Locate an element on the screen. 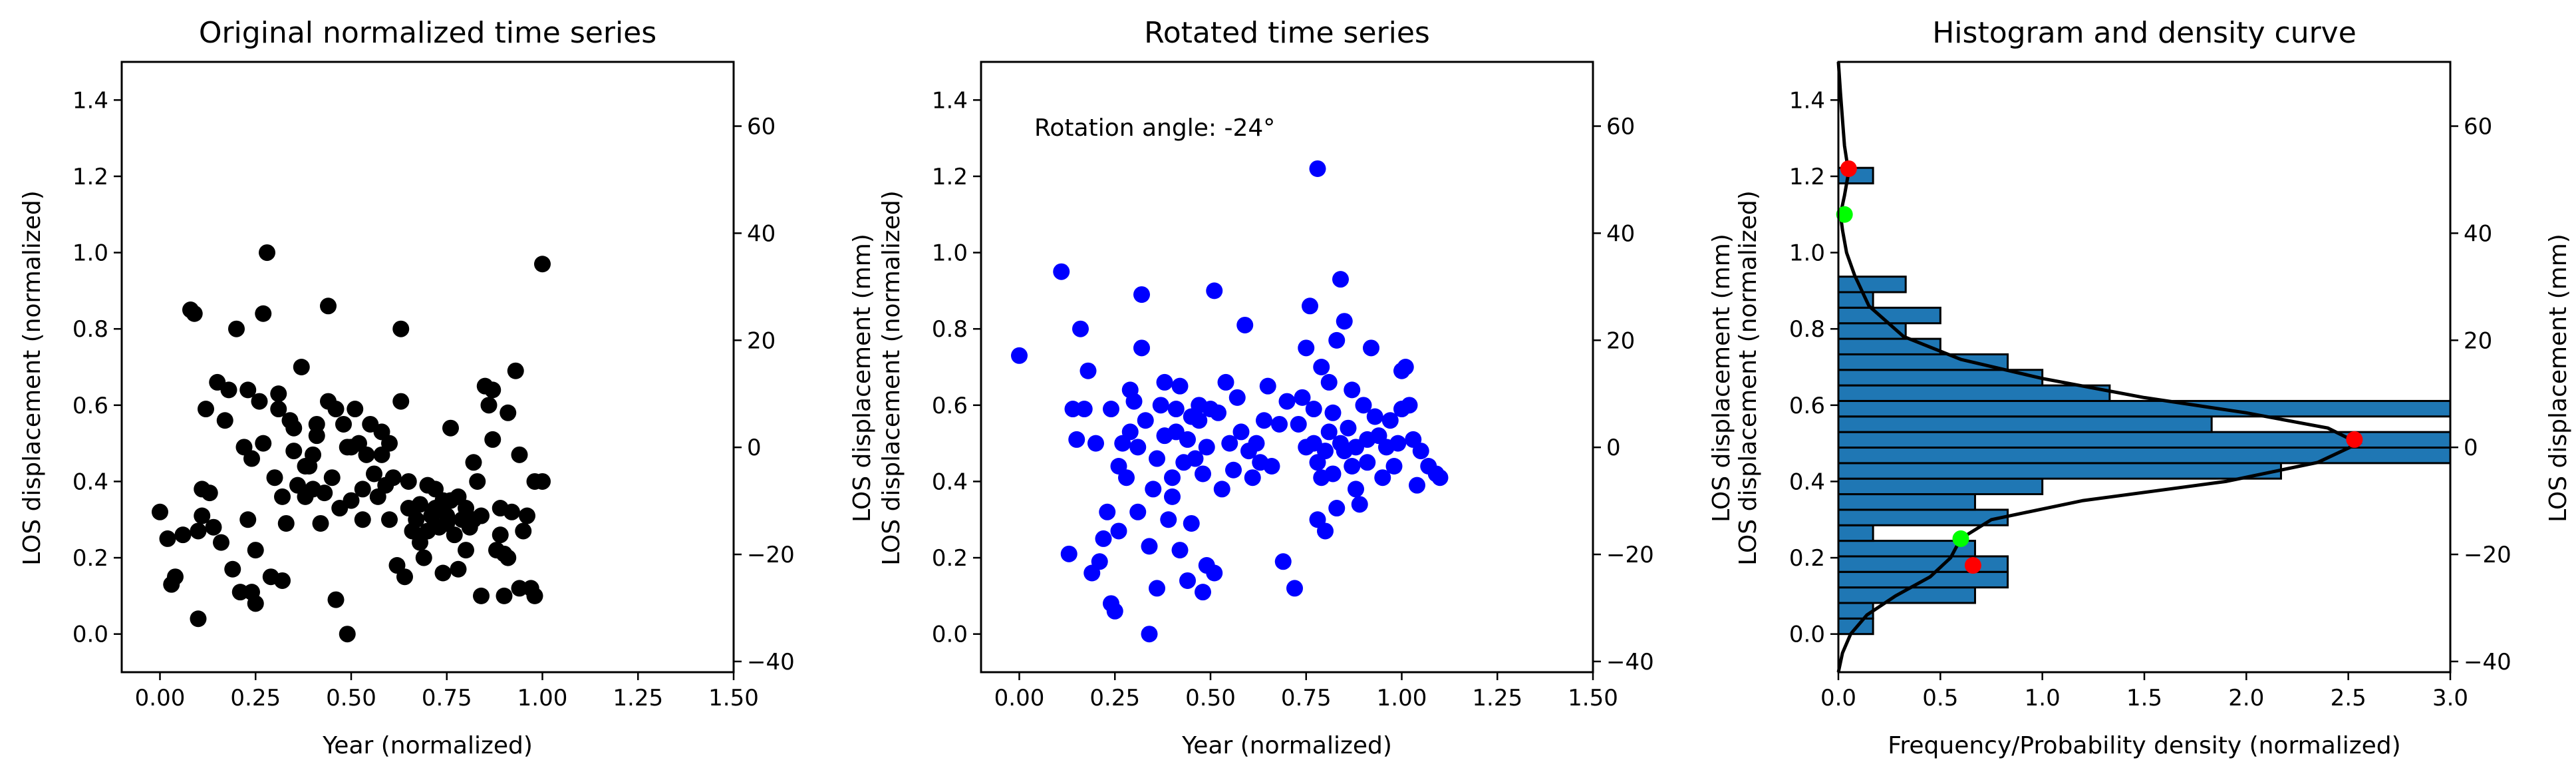 This screenshot has height=780, width=2576. histogram-xtick-label: 1.5 is located at coordinates (2144, 698).